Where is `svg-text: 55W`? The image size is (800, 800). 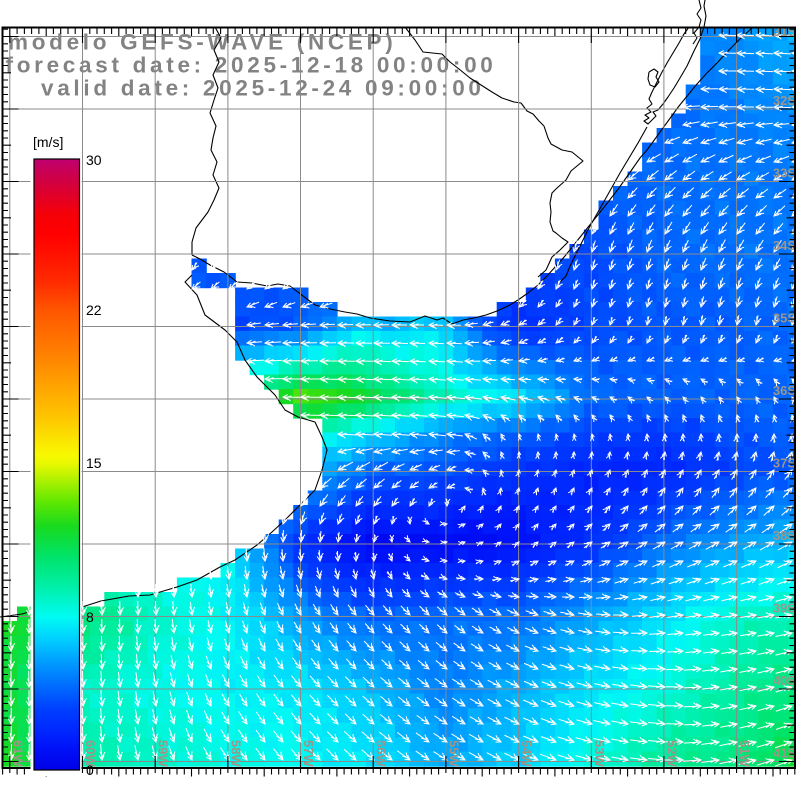 svg-text: 55W is located at coordinates (453, 753).